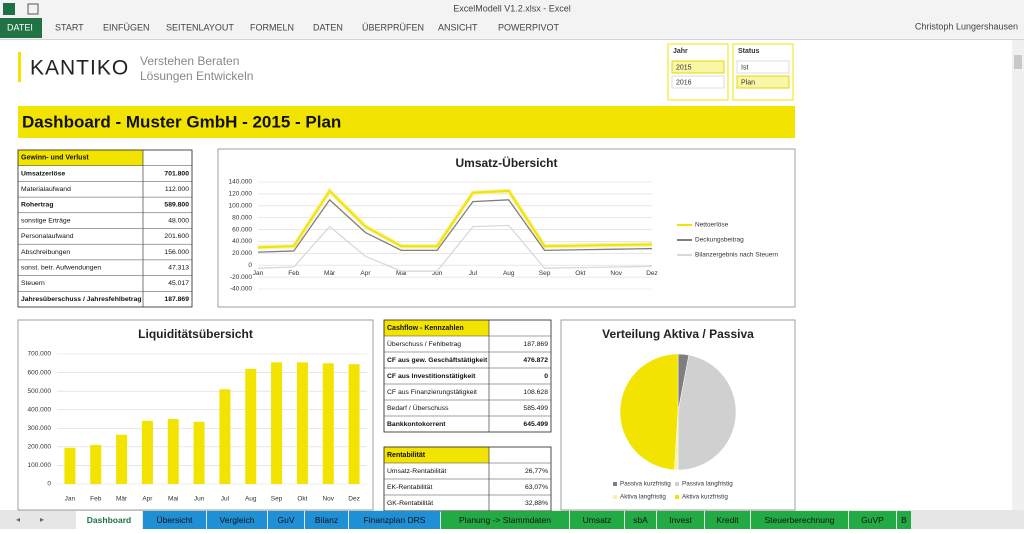 This screenshot has height=534, width=1024. What do you see at coordinates (43, 173) in the screenshot?
I see `table-label: Umsatzerlöse` at bounding box center [43, 173].